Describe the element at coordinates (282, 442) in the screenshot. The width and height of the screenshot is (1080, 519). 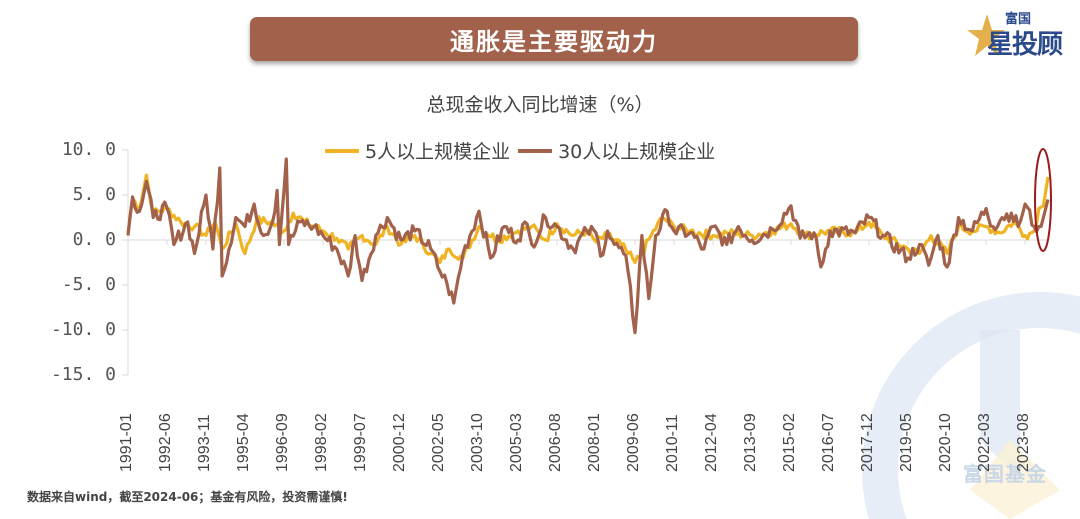
I see `x-tick-label: 1996-09` at that location.